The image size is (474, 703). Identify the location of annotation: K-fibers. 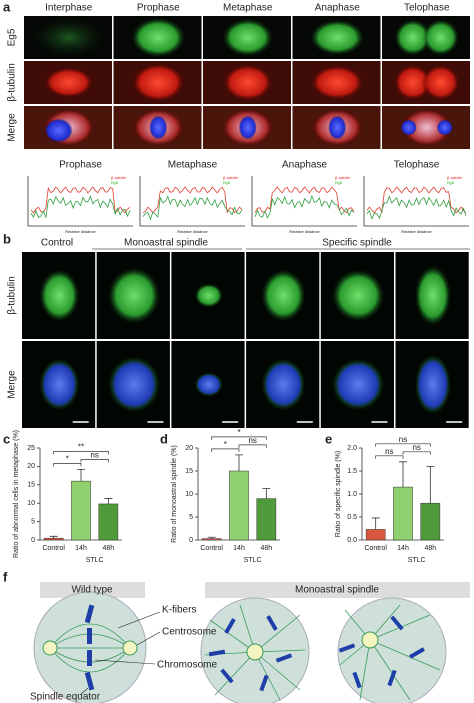
(179, 610).